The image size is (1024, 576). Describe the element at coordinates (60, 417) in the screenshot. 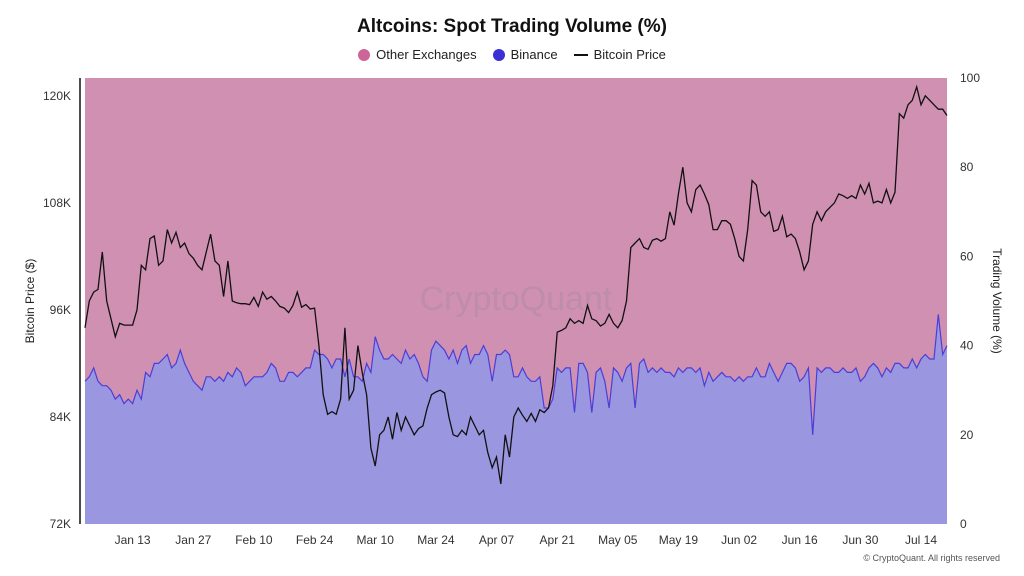

I see `left-tick-label: 84K` at that location.